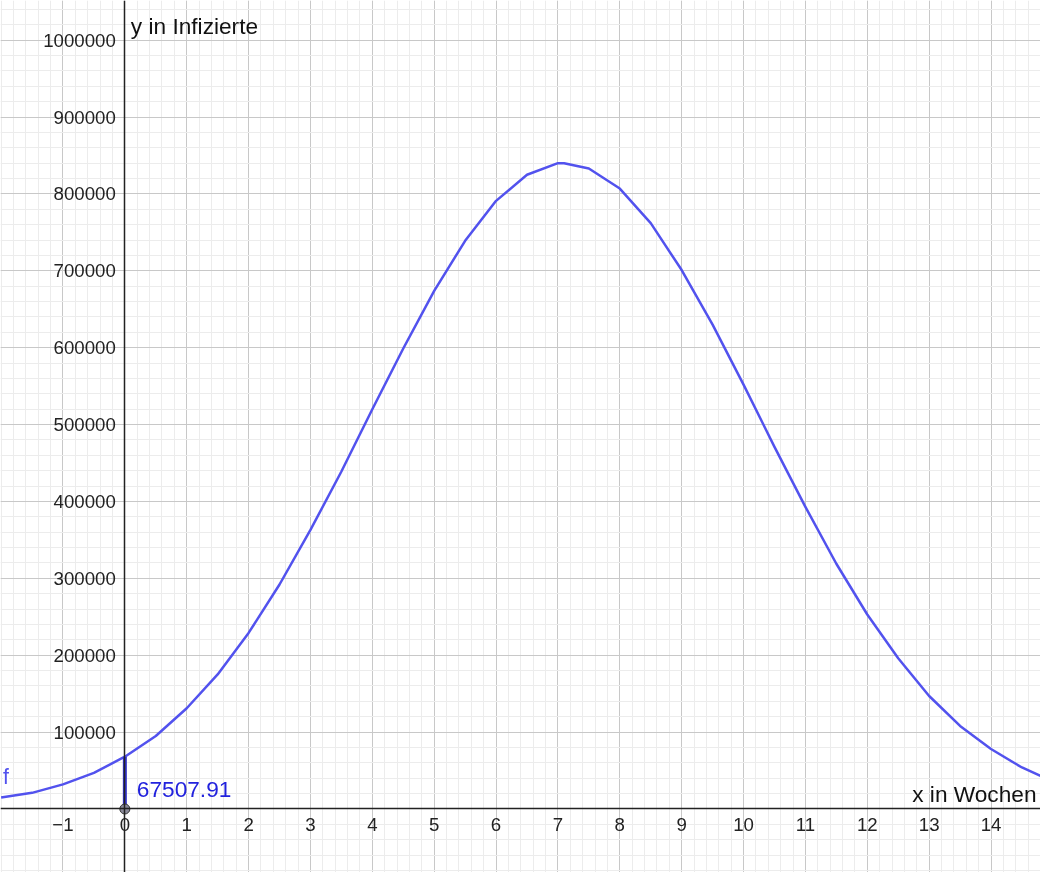 This screenshot has height=879, width=1045. Describe the element at coordinates (310, 824) in the screenshot. I see `x-tick-label: 3` at that location.